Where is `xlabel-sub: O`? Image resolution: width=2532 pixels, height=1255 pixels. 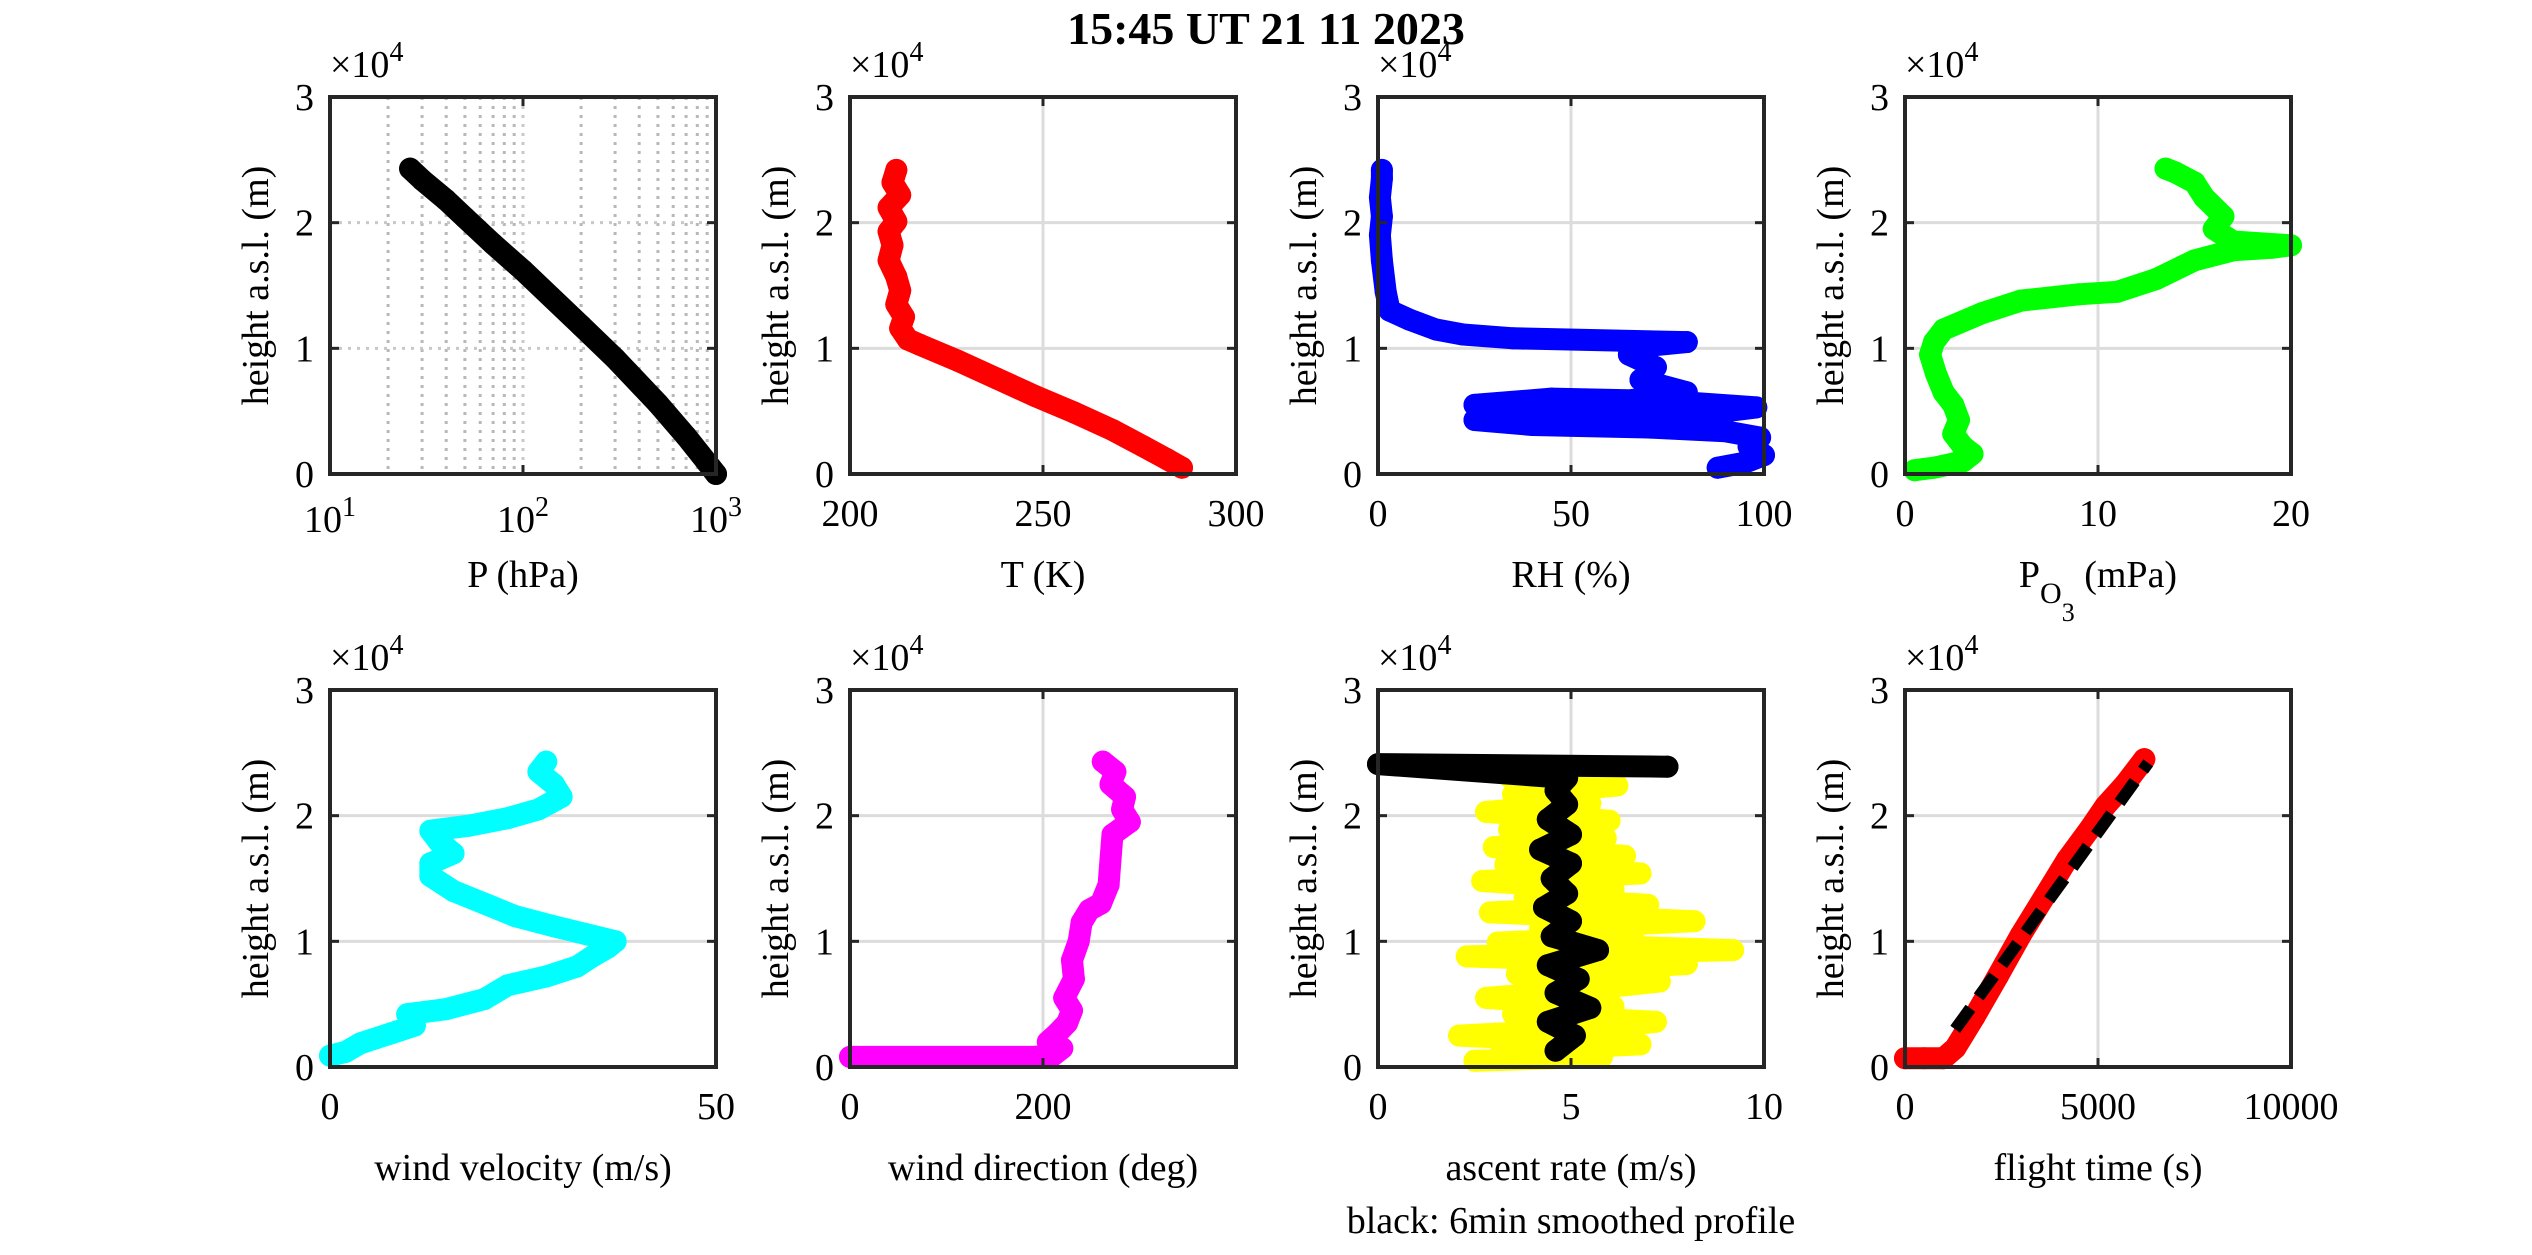
xlabel-sub: O is located at coordinates (2051, 593).